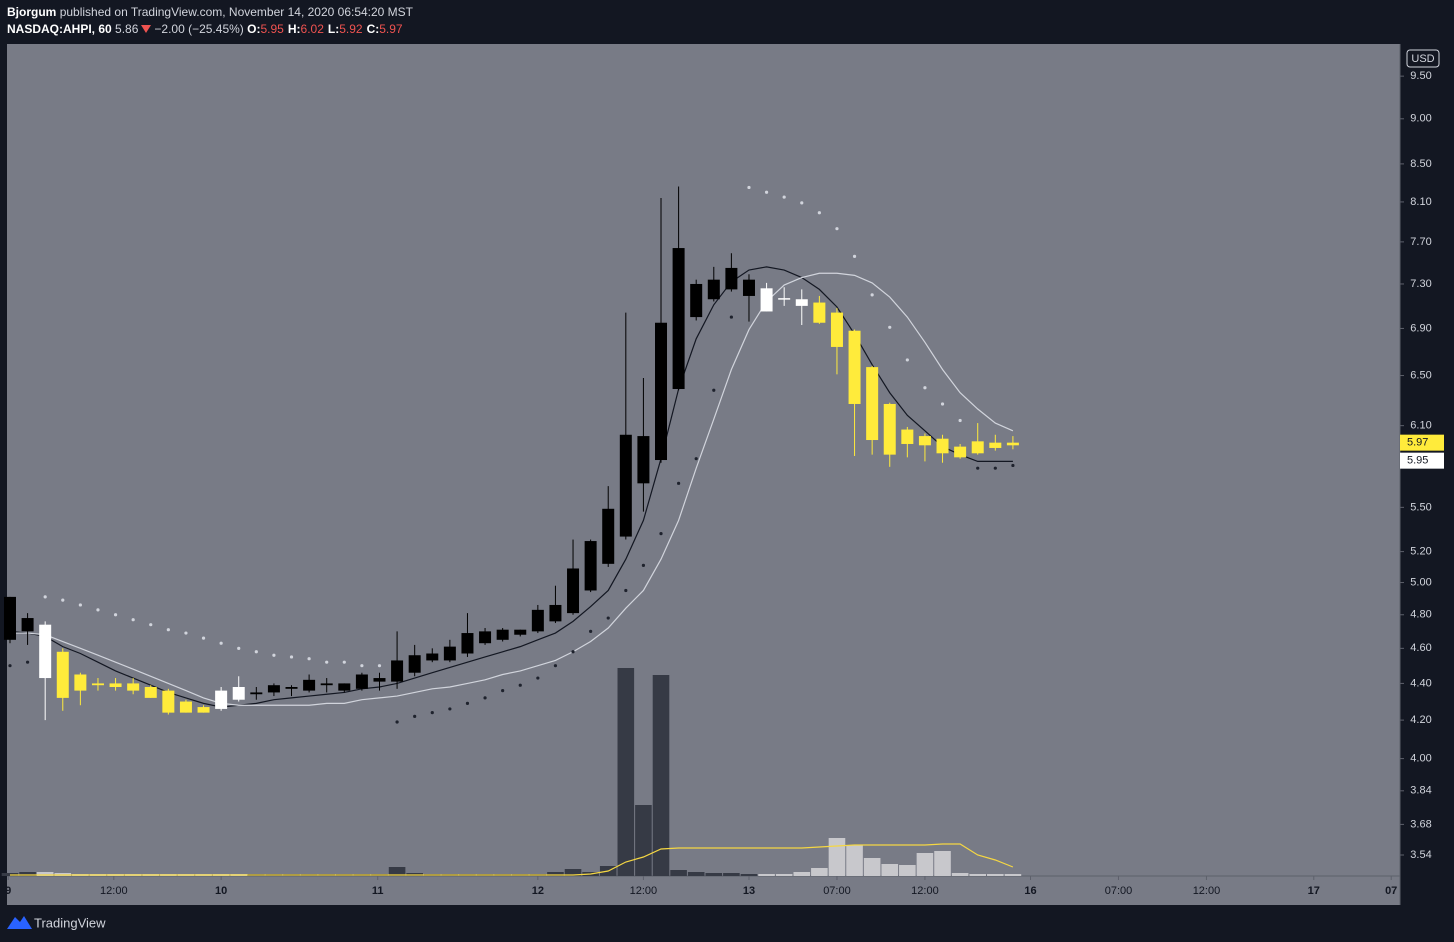 The width and height of the screenshot is (1454, 942). Describe the element at coordinates (538, 891) in the screenshot. I see `x-tick-label: 12` at that location.